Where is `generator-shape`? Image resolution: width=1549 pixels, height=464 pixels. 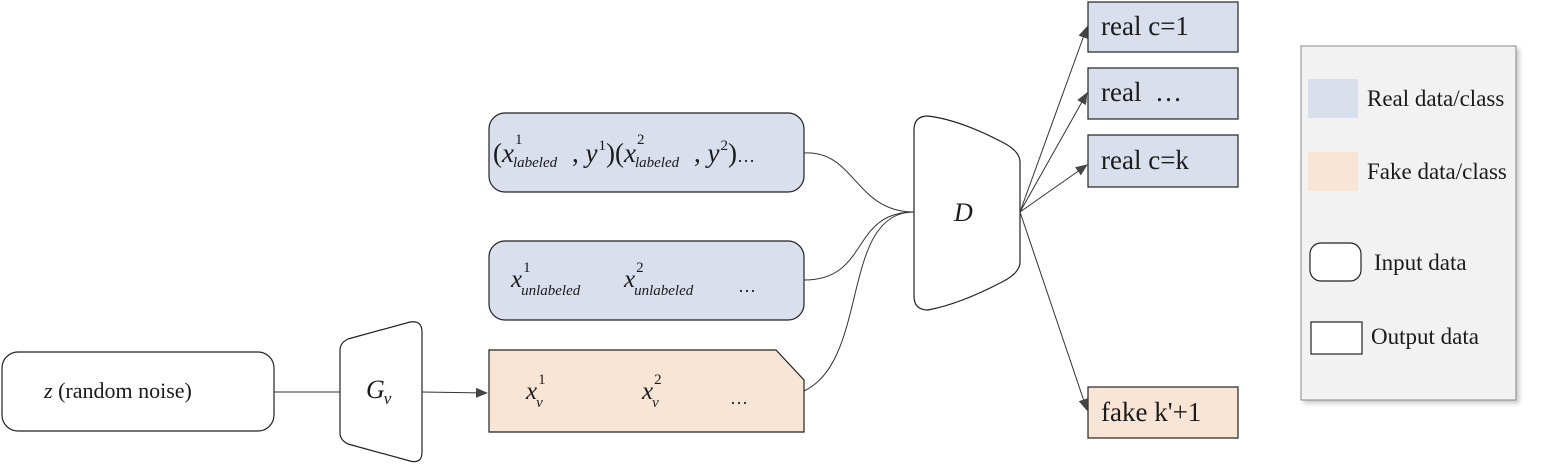
generator-shape is located at coordinates (381, 392).